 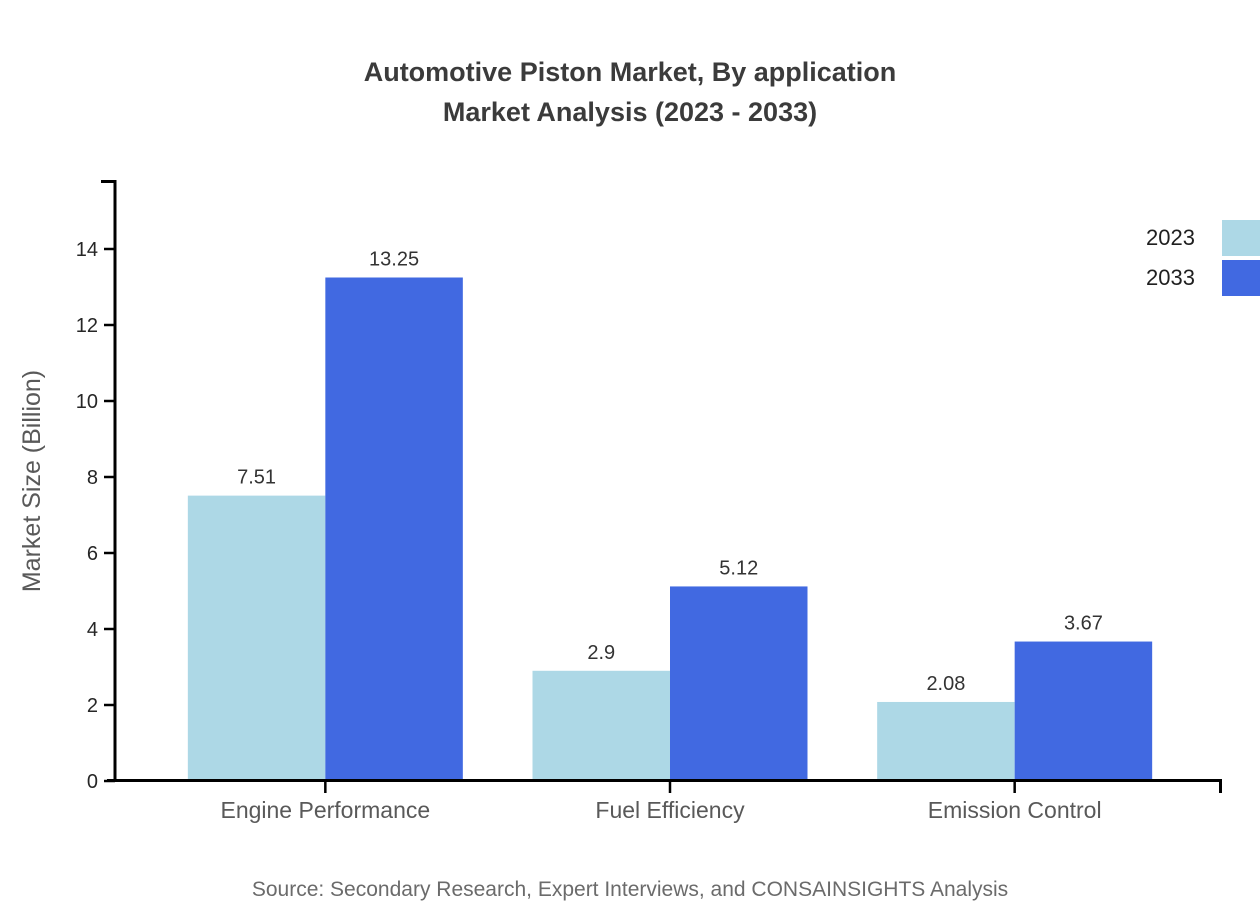 What do you see at coordinates (946, 741) in the screenshot?
I see `bar-2023-emission-control` at bounding box center [946, 741].